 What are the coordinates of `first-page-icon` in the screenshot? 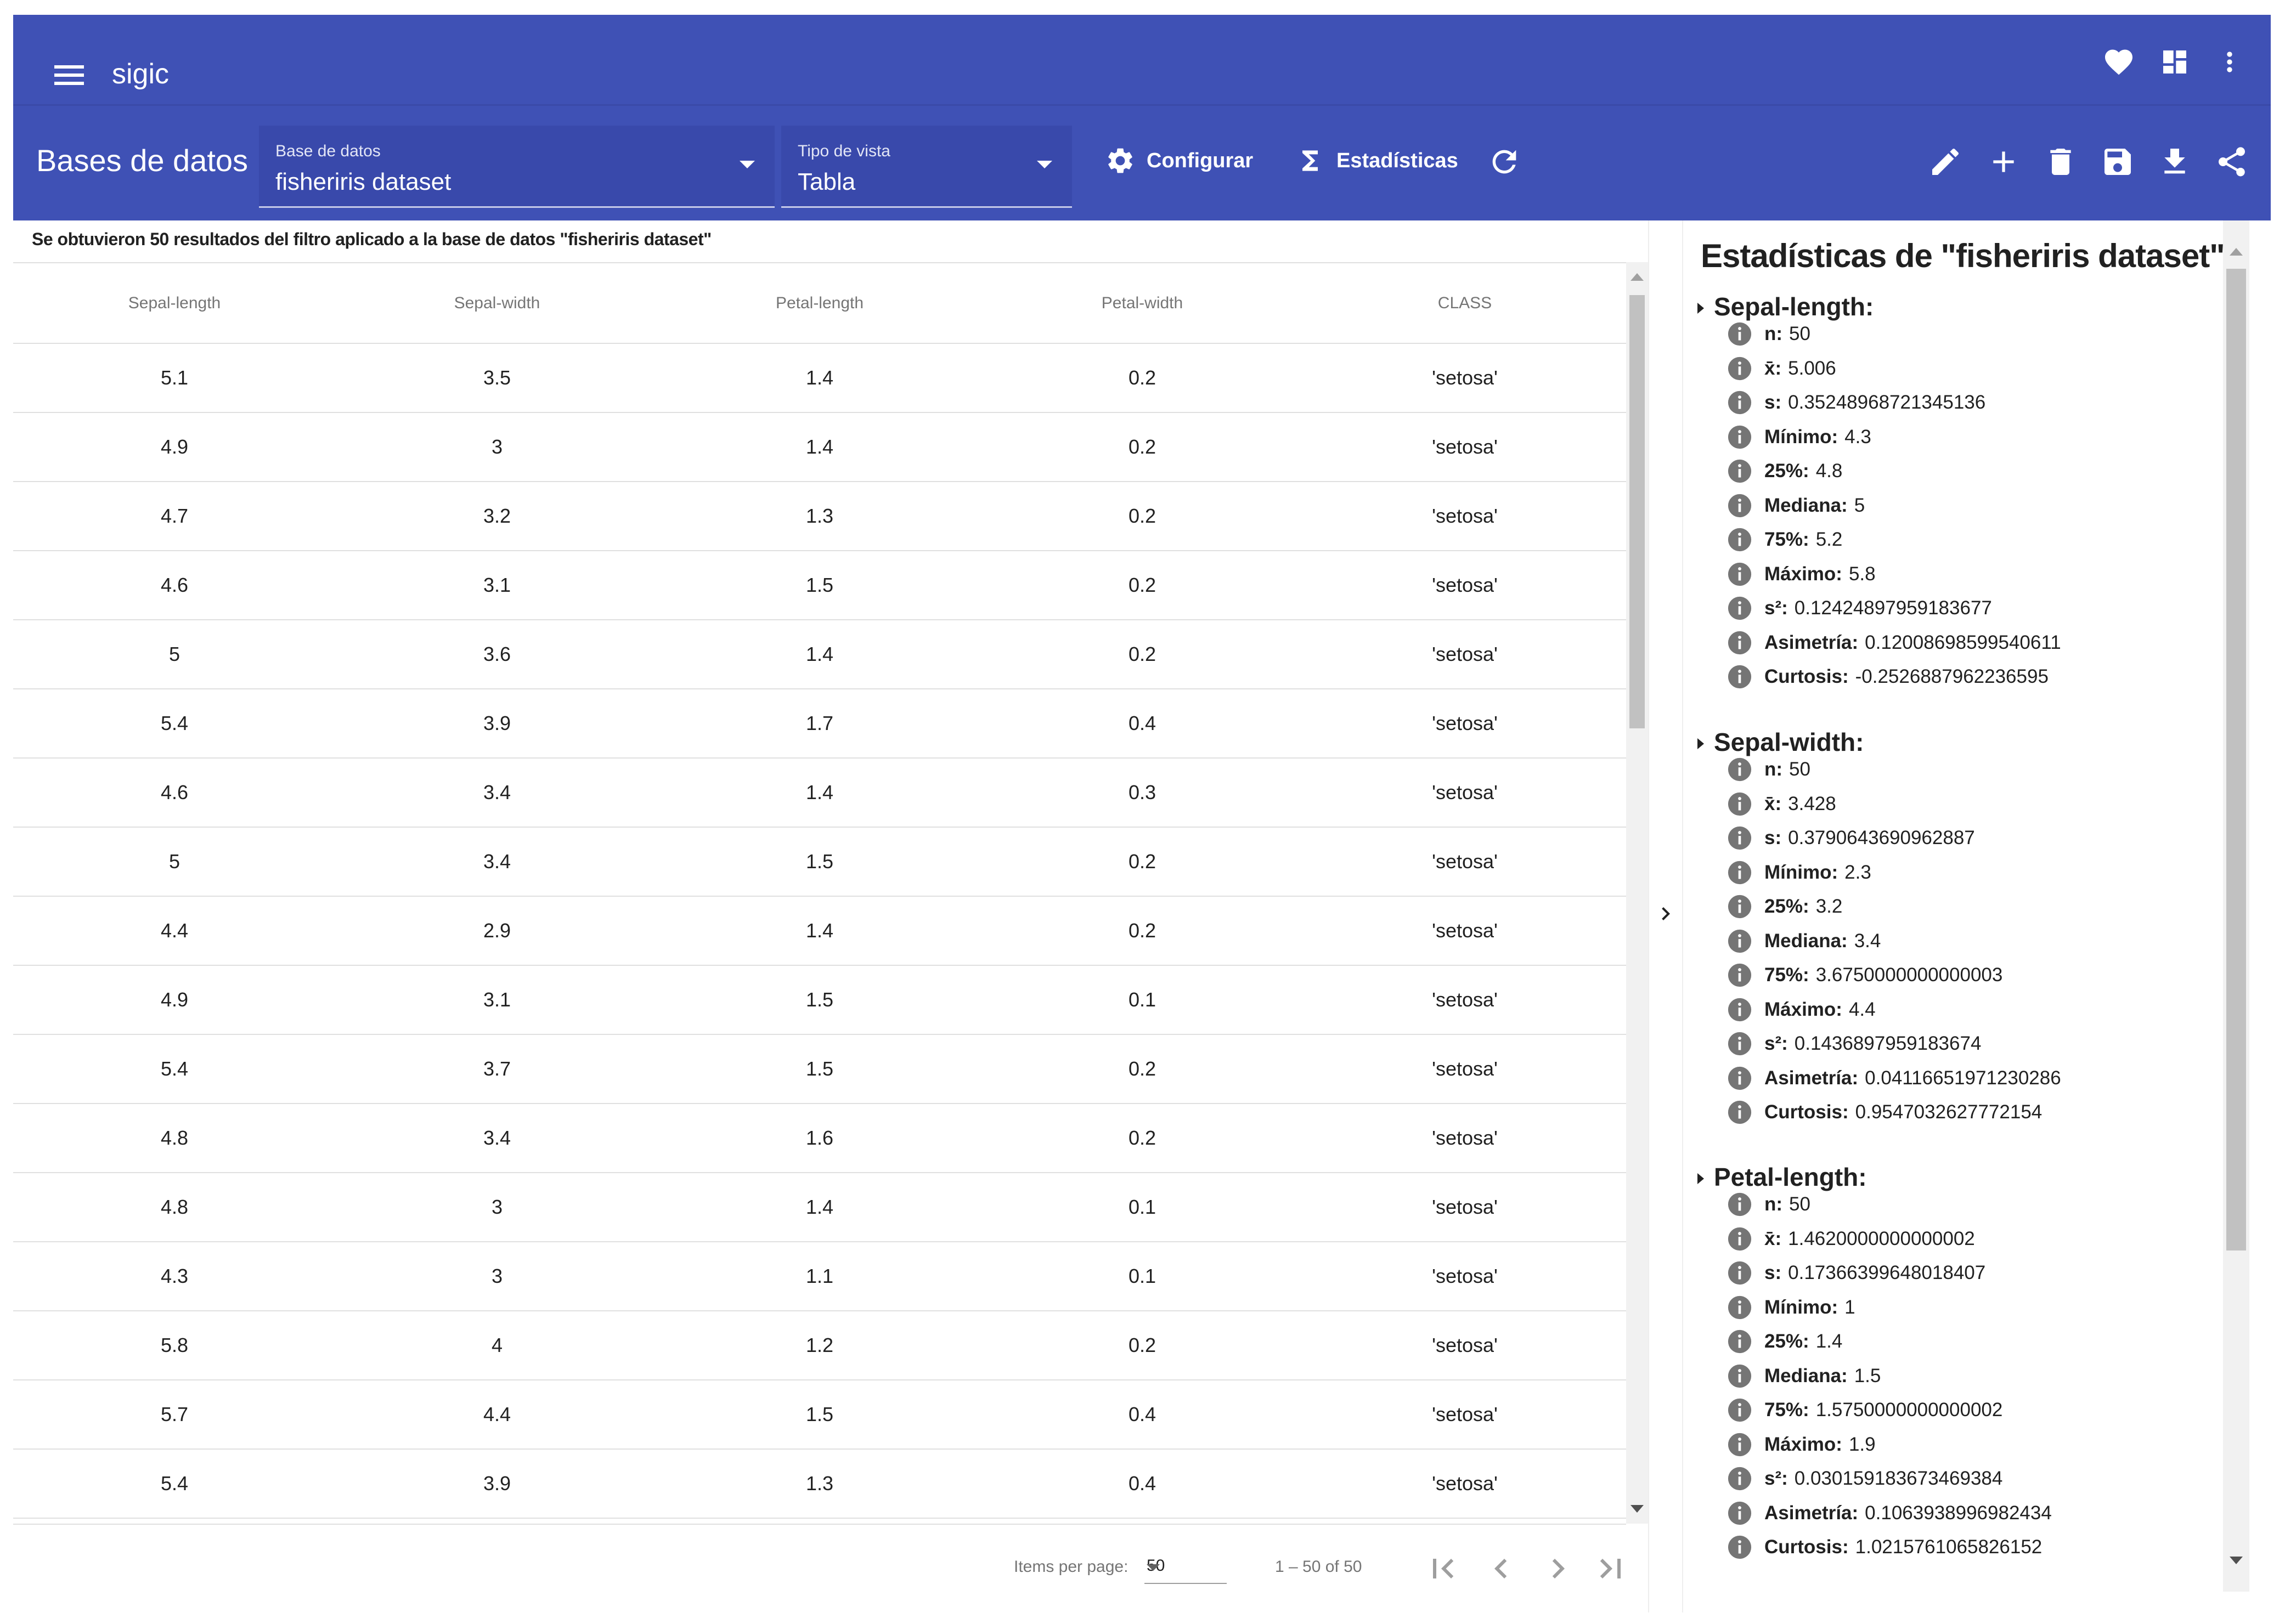 It's located at (1443, 1569).